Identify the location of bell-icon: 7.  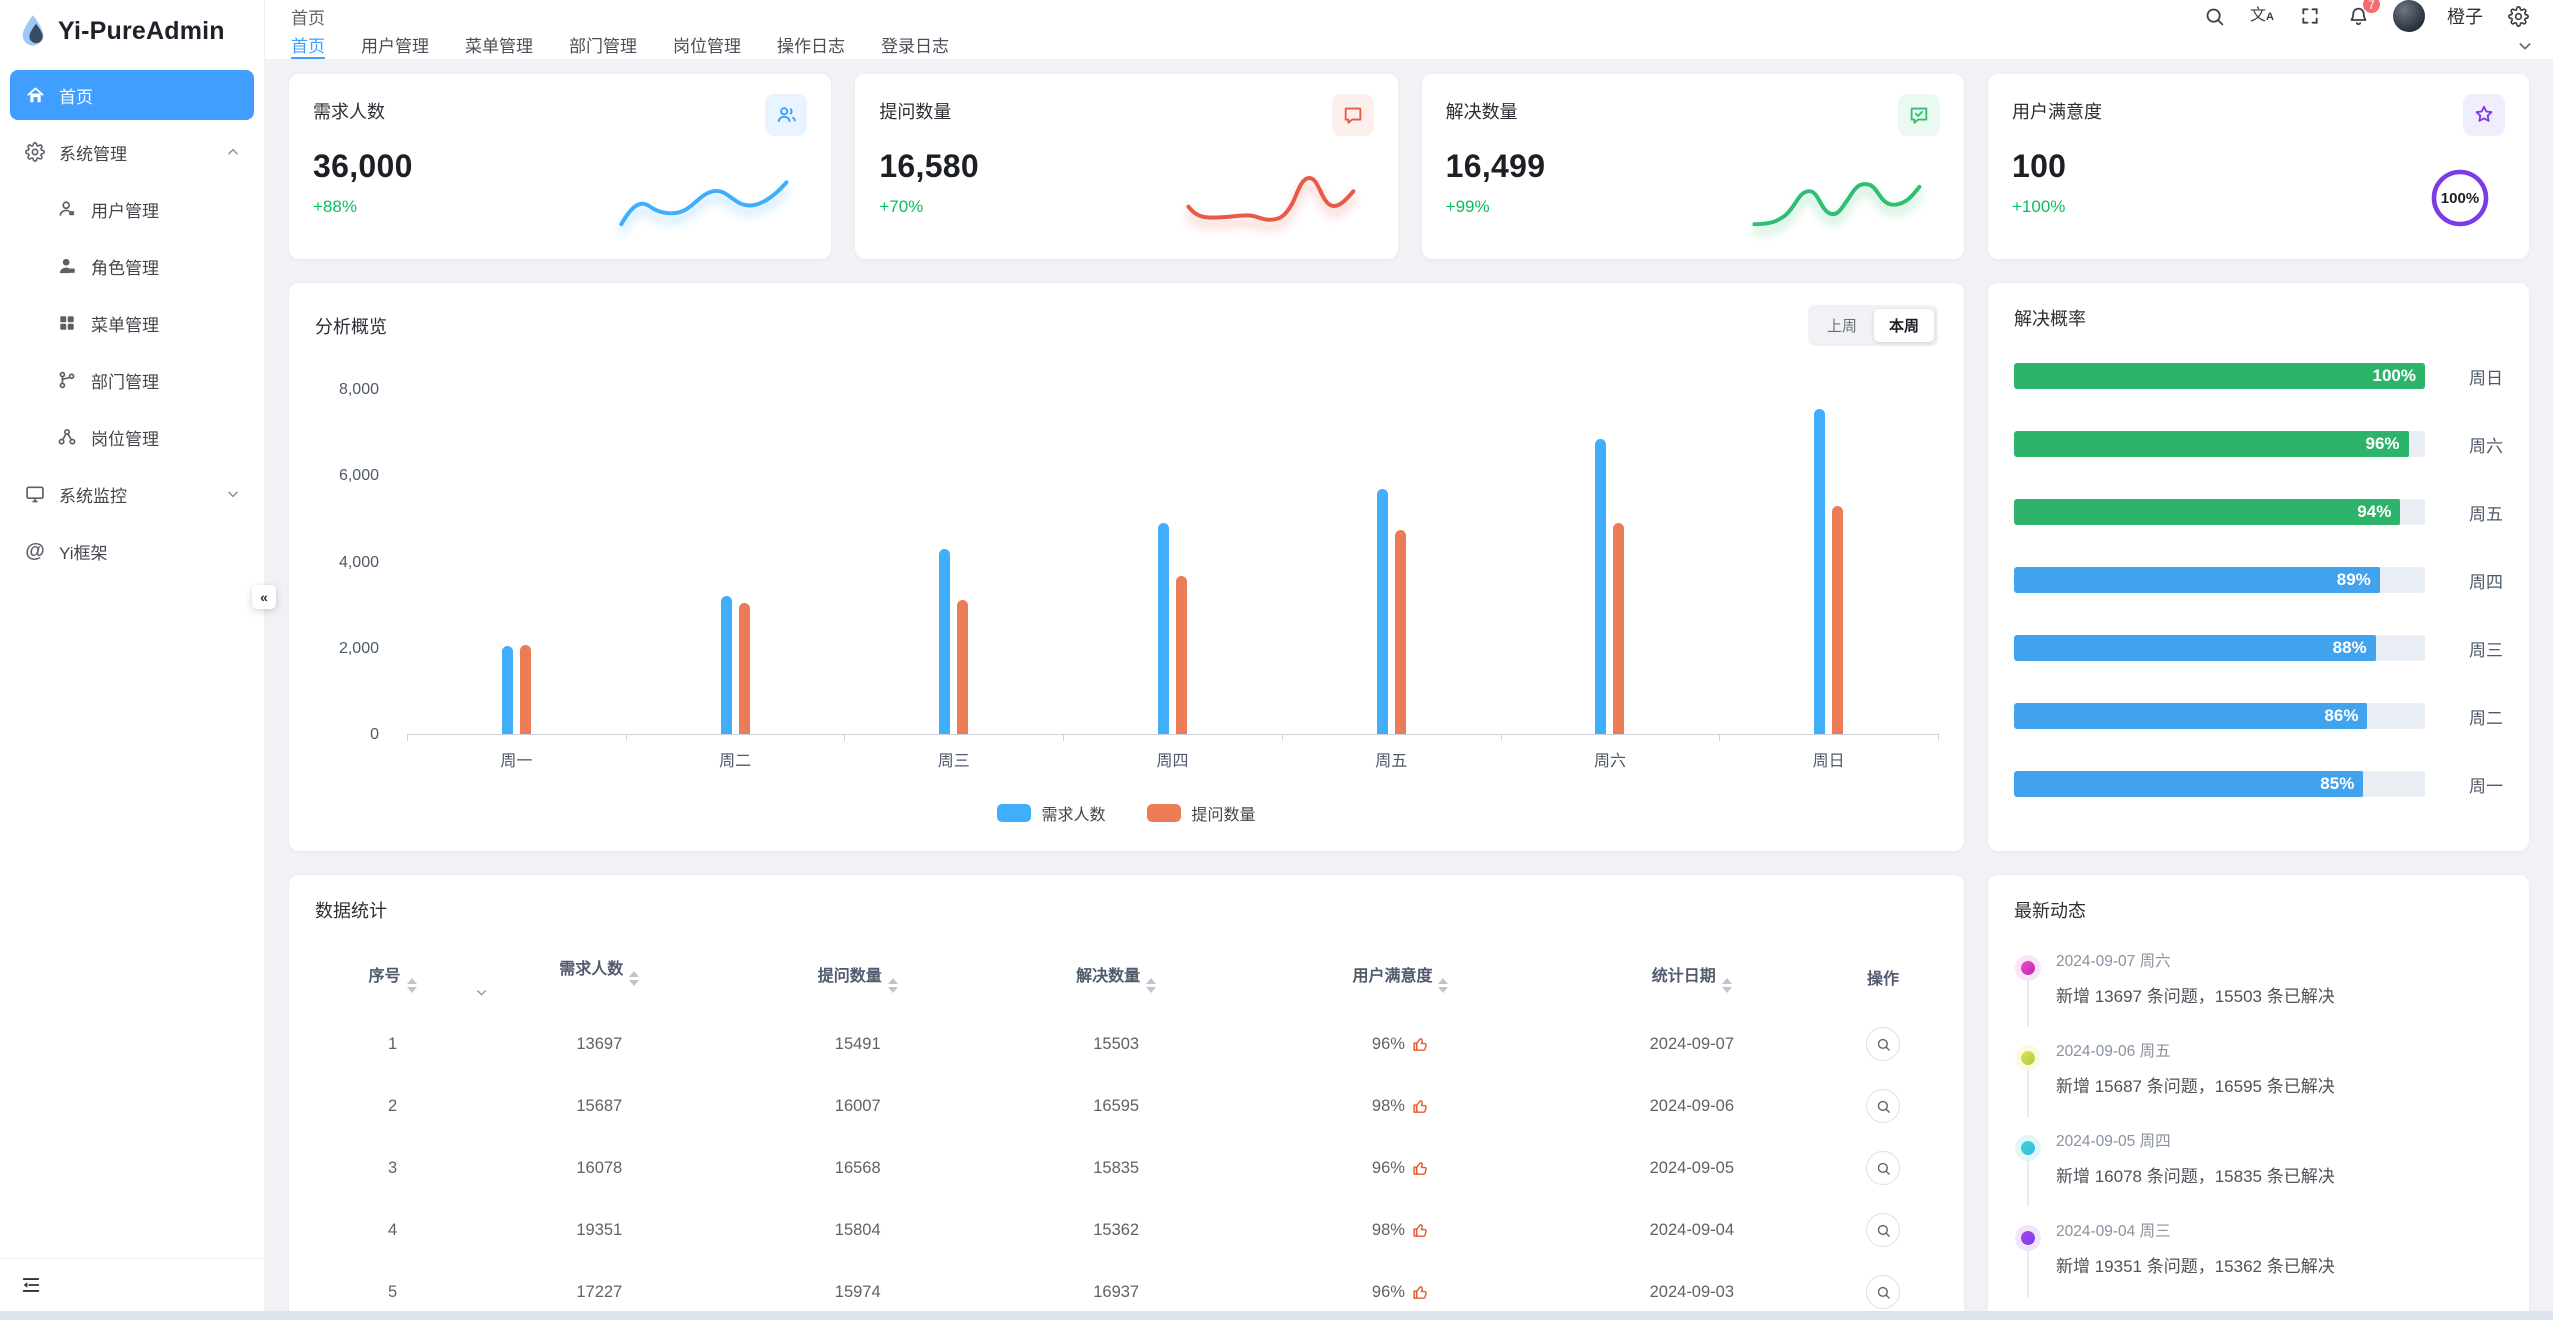
(2363, 14).